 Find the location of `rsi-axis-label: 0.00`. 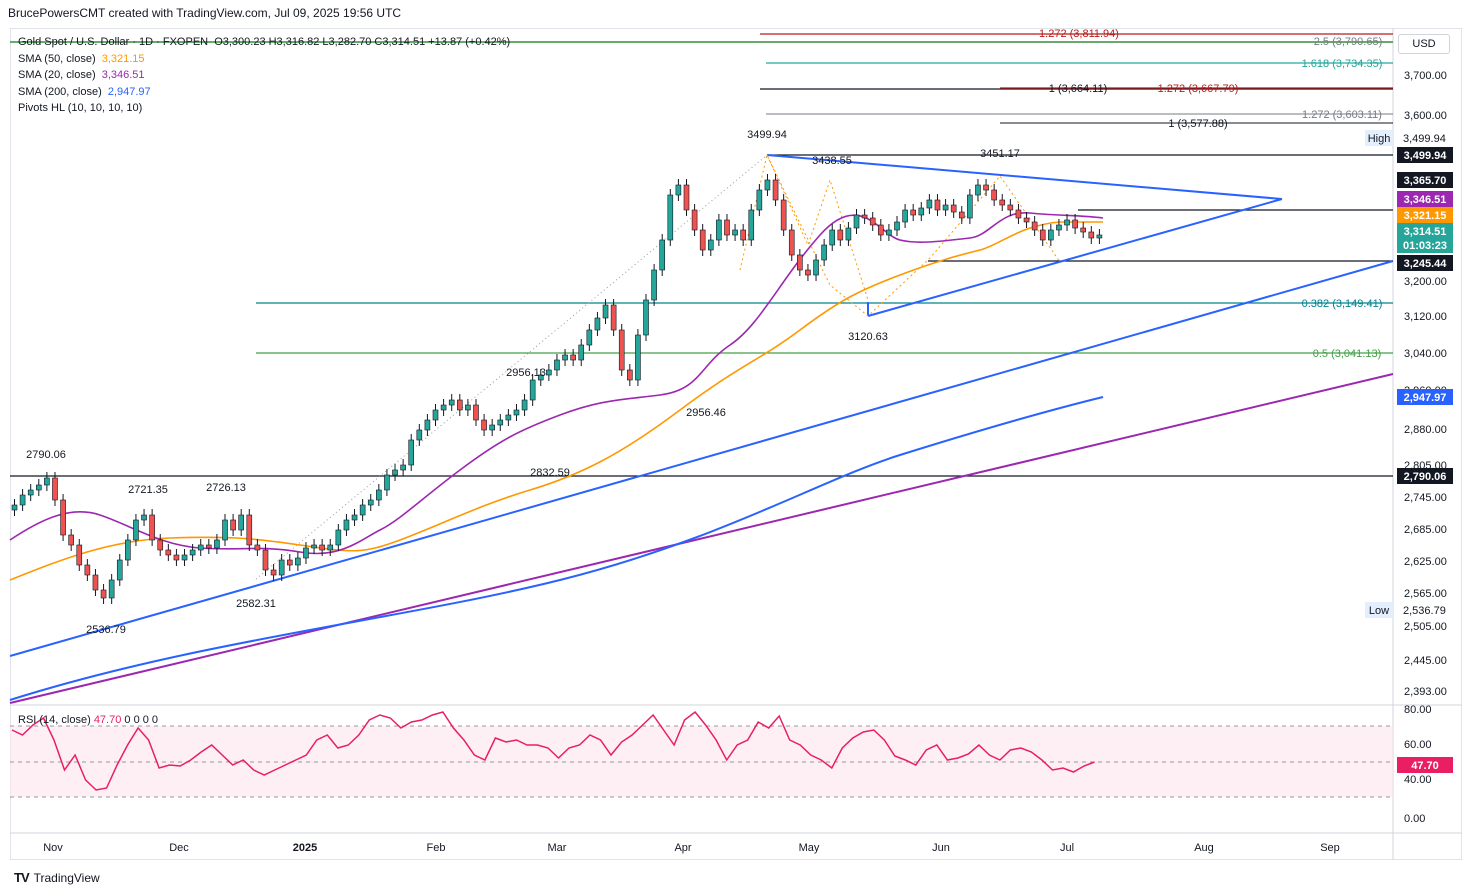

rsi-axis-label: 0.00 is located at coordinates (1414, 819).